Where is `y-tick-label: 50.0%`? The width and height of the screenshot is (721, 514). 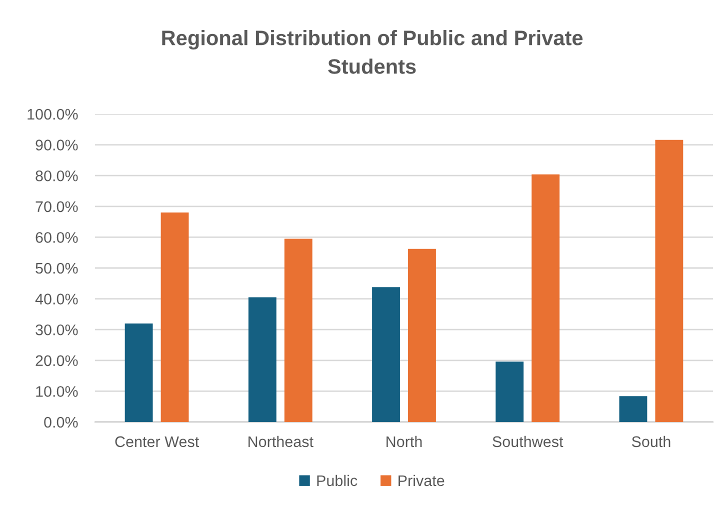 y-tick-label: 50.0% is located at coordinates (57, 268).